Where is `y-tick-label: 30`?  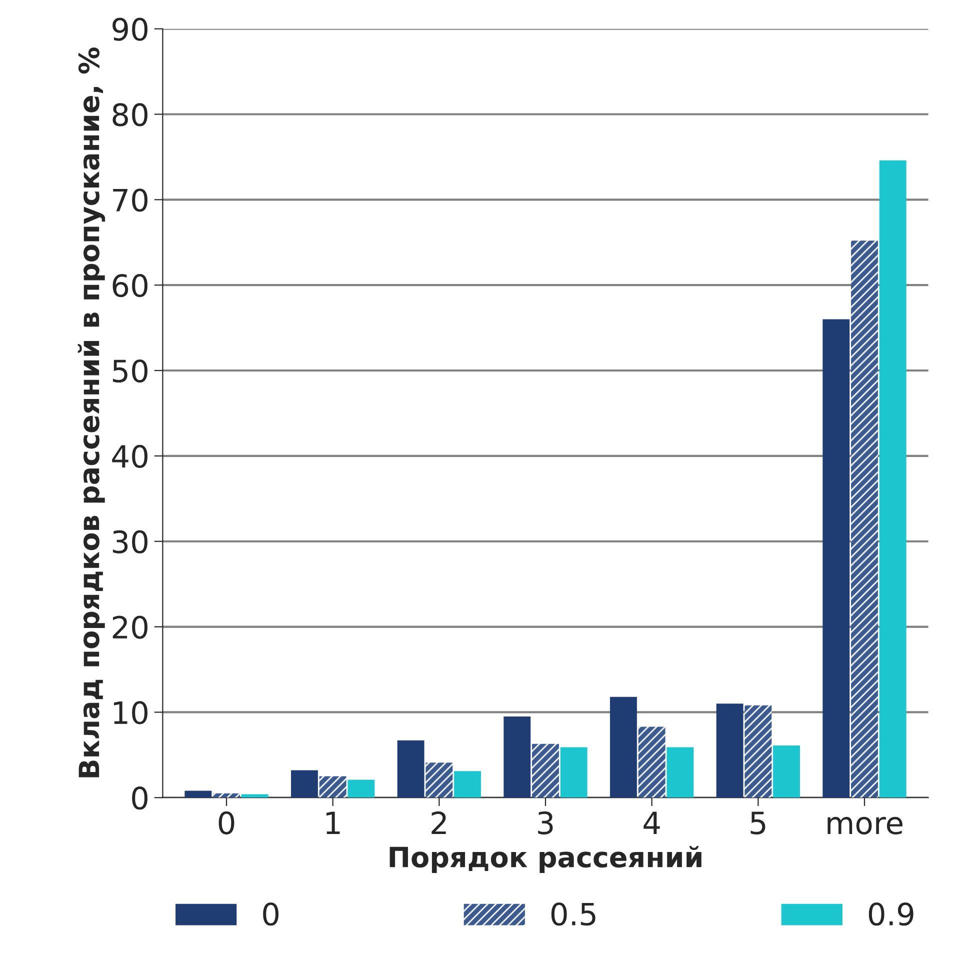 y-tick-label: 30 is located at coordinates (130, 542).